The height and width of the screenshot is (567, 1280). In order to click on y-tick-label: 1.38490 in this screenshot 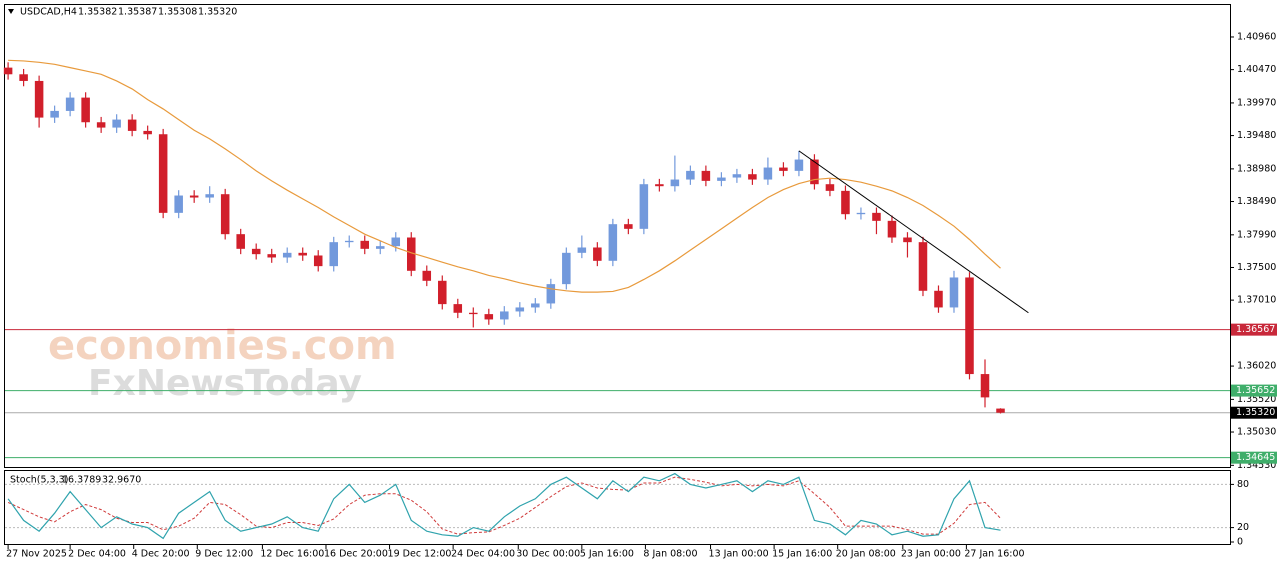, I will do `click(1256, 201)`.